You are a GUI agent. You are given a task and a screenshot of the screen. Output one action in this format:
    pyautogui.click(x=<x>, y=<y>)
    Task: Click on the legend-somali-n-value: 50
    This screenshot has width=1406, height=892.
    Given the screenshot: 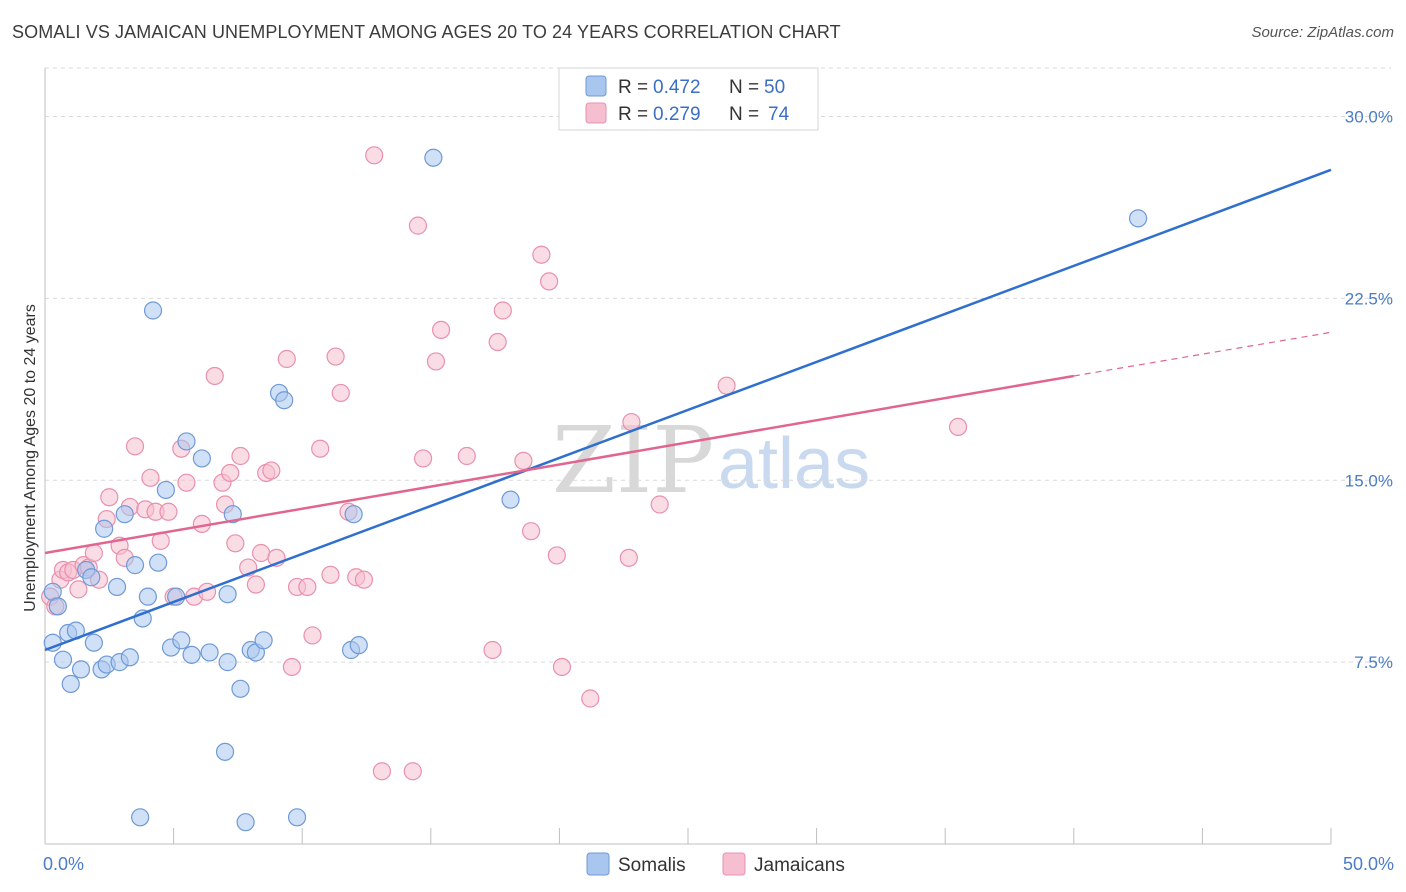 What is the action you would take?
    pyautogui.click(x=774, y=87)
    